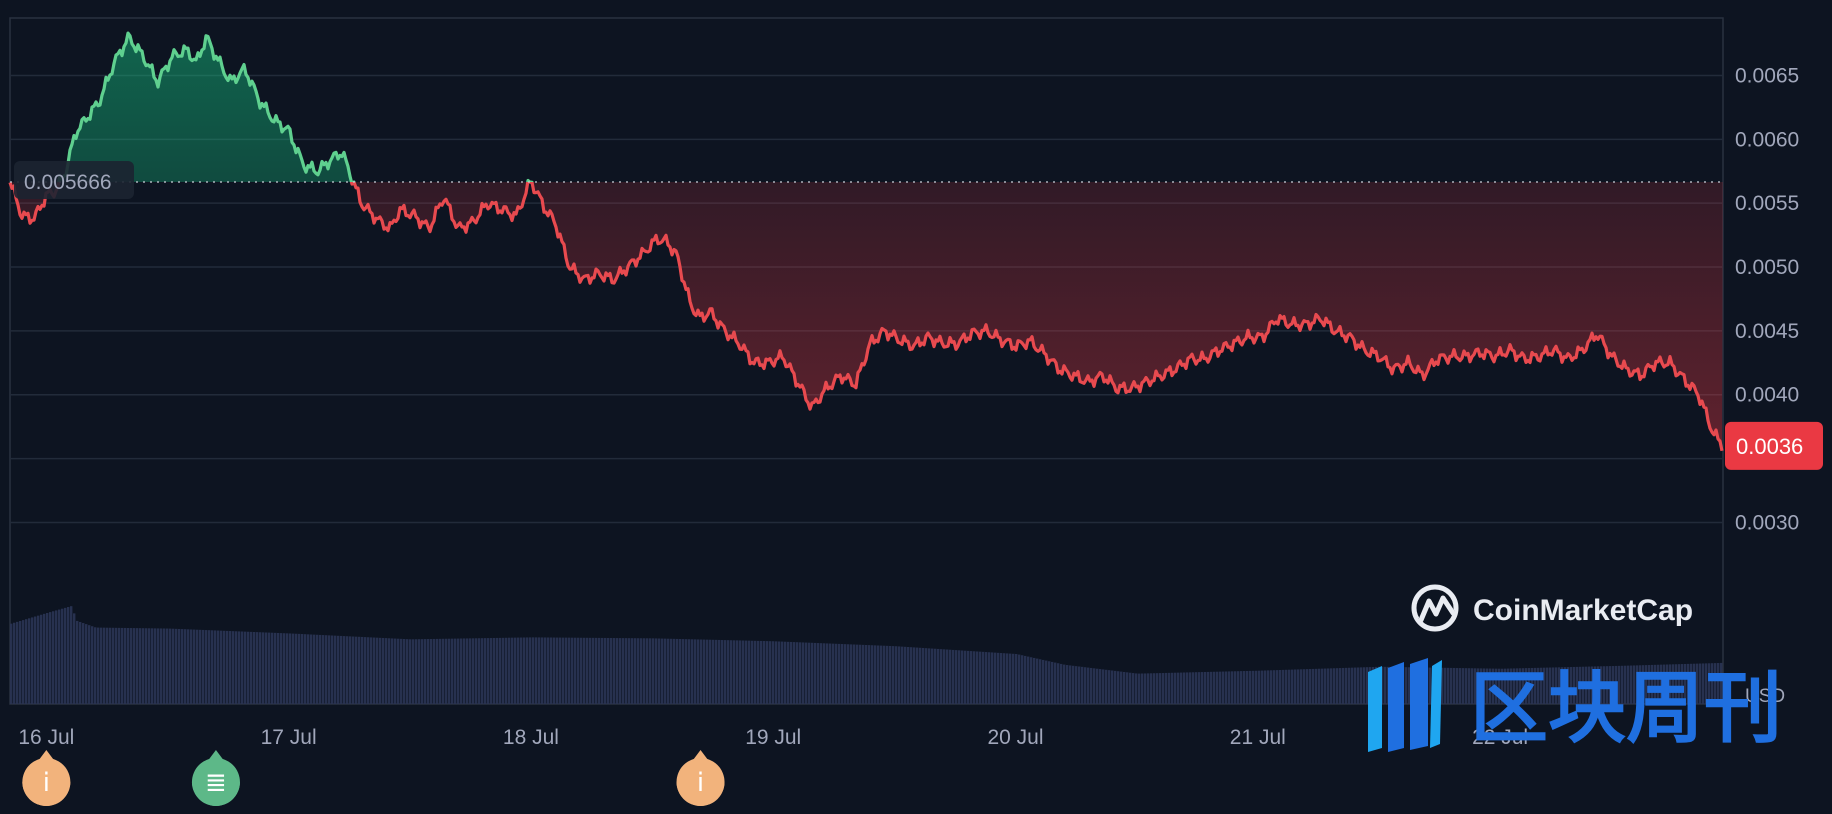 Image resolution: width=1832 pixels, height=814 pixels. What do you see at coordinates (1435, 608) in the screenshot?
I see `coinmarketcap-logo-icon` at bounding box center [1435, 608].